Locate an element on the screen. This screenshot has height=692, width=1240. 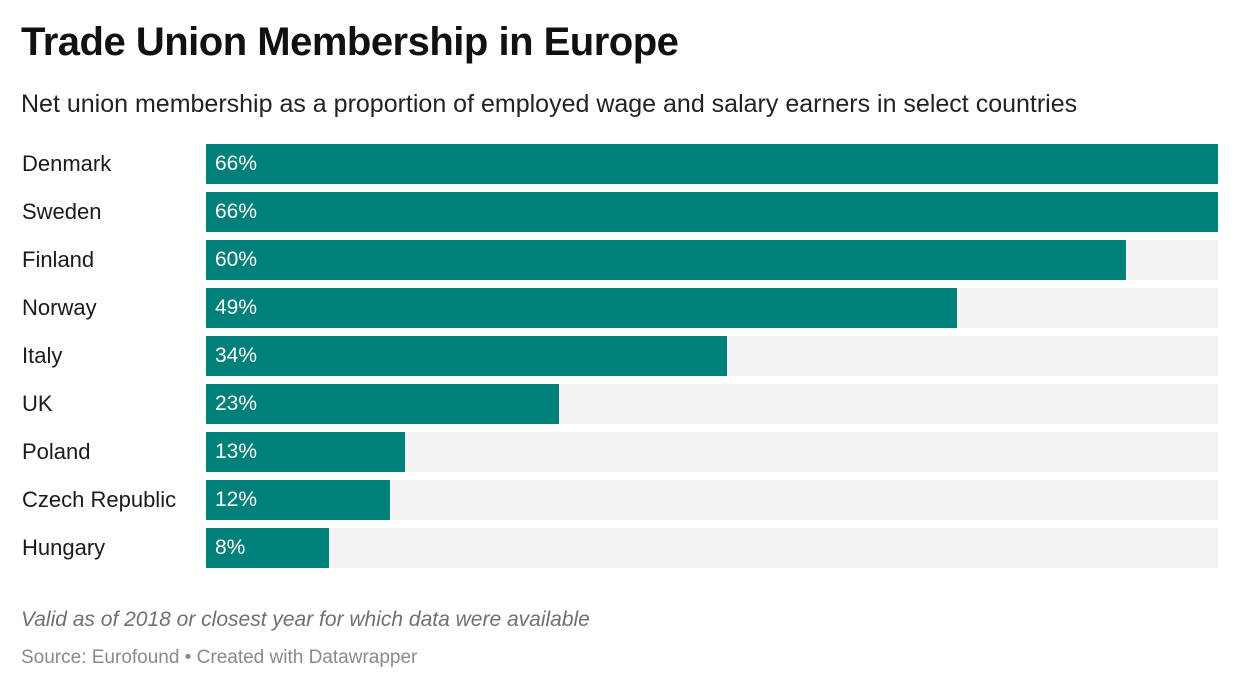
category-label: Finland is located at coordinates (58, 259).